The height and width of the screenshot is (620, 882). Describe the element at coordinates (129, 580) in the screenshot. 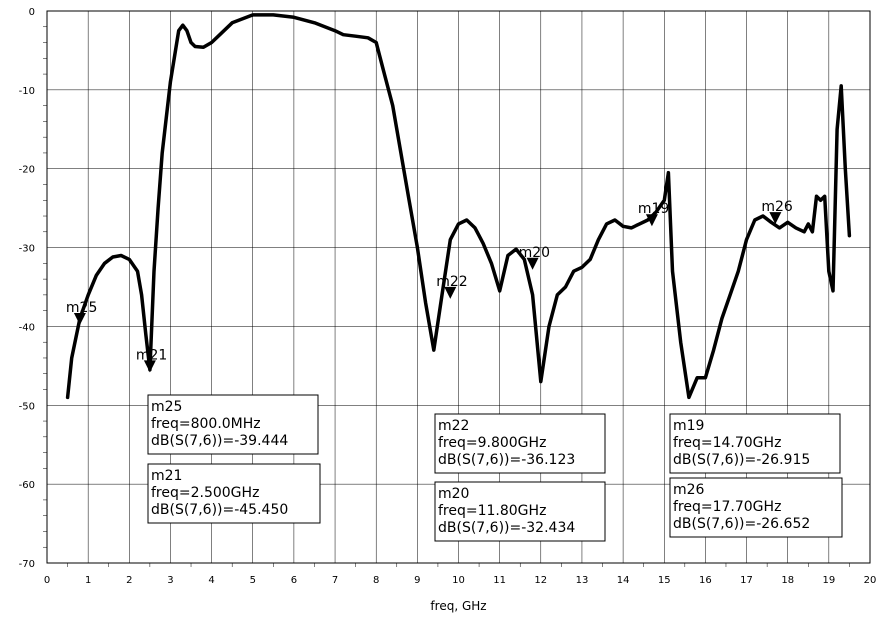

I see `x-tick-label: 2` at that location.